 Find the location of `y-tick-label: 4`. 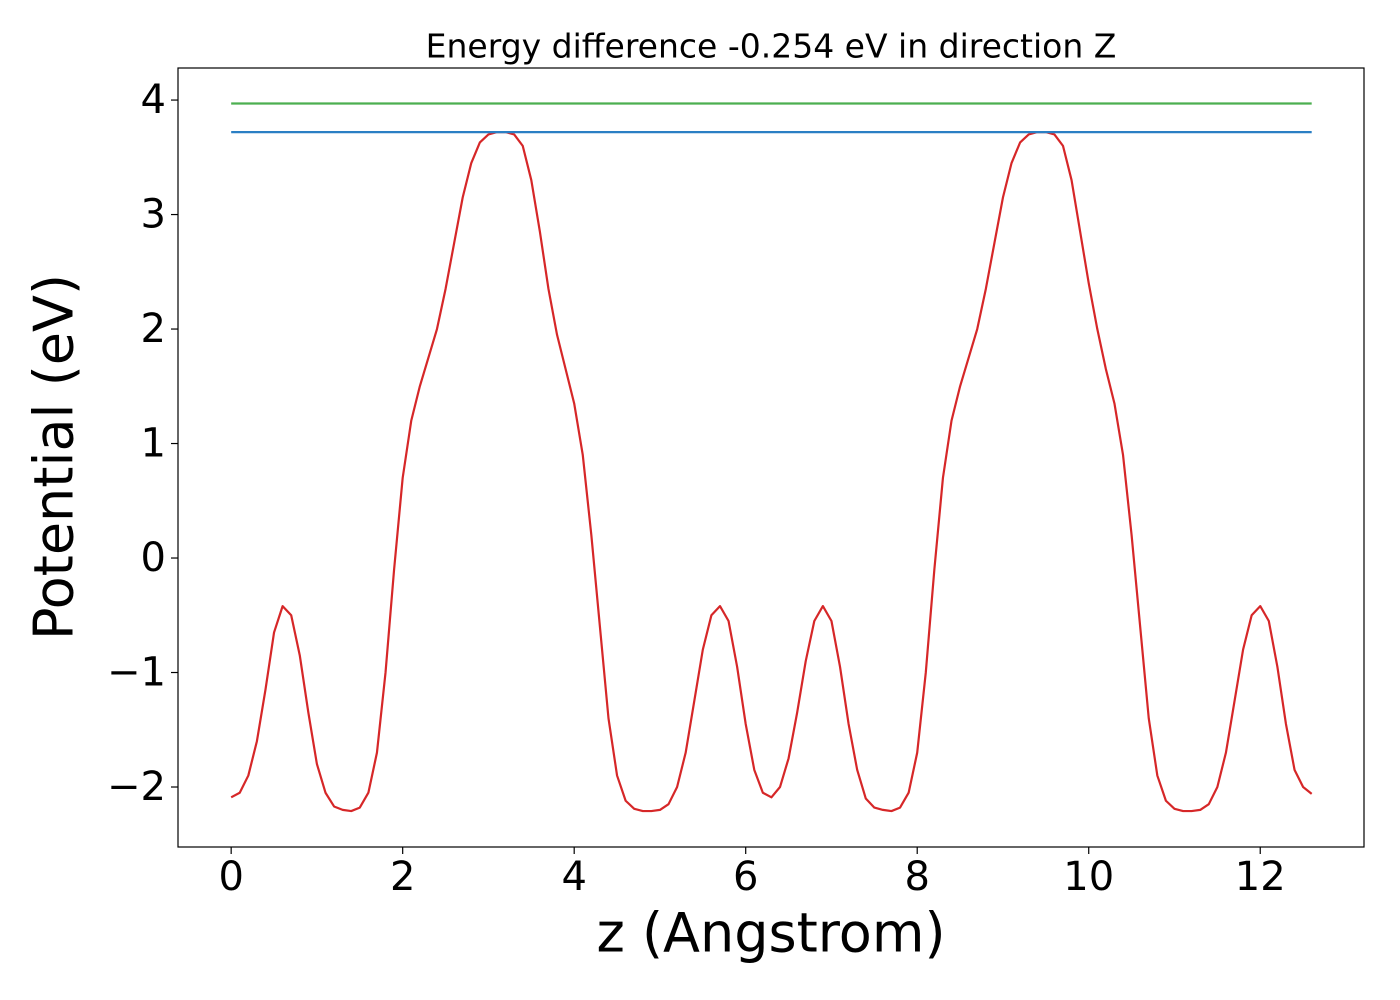

y-tick-label: 4 is located at coordinates (153, 100).